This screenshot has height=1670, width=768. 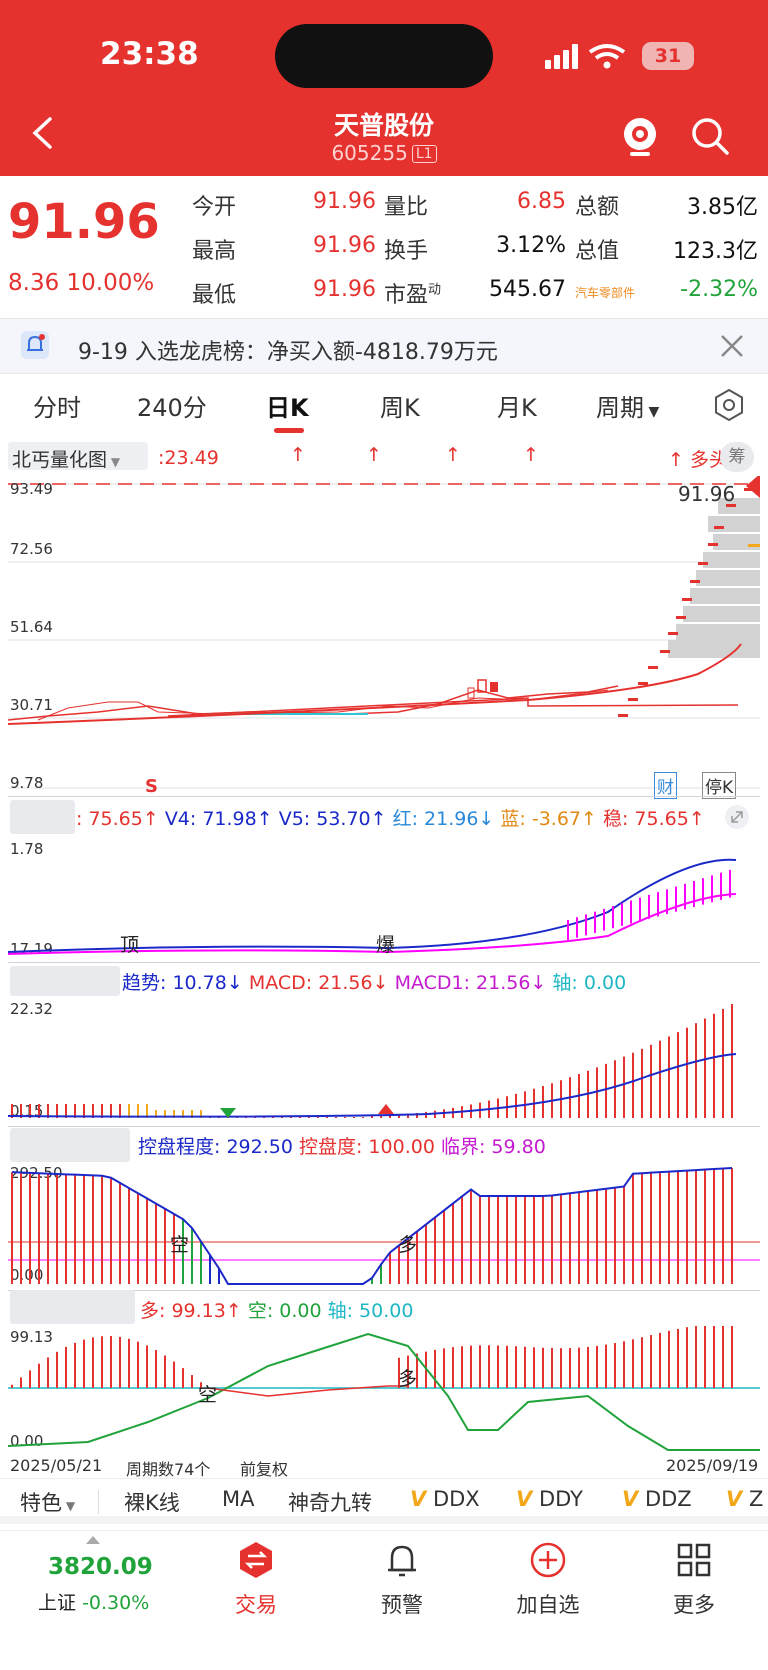 What do you see at coordinates (413, 295) in the screenshot?
I see `label-pe: 市盈动` at bounding box center [413, 295].